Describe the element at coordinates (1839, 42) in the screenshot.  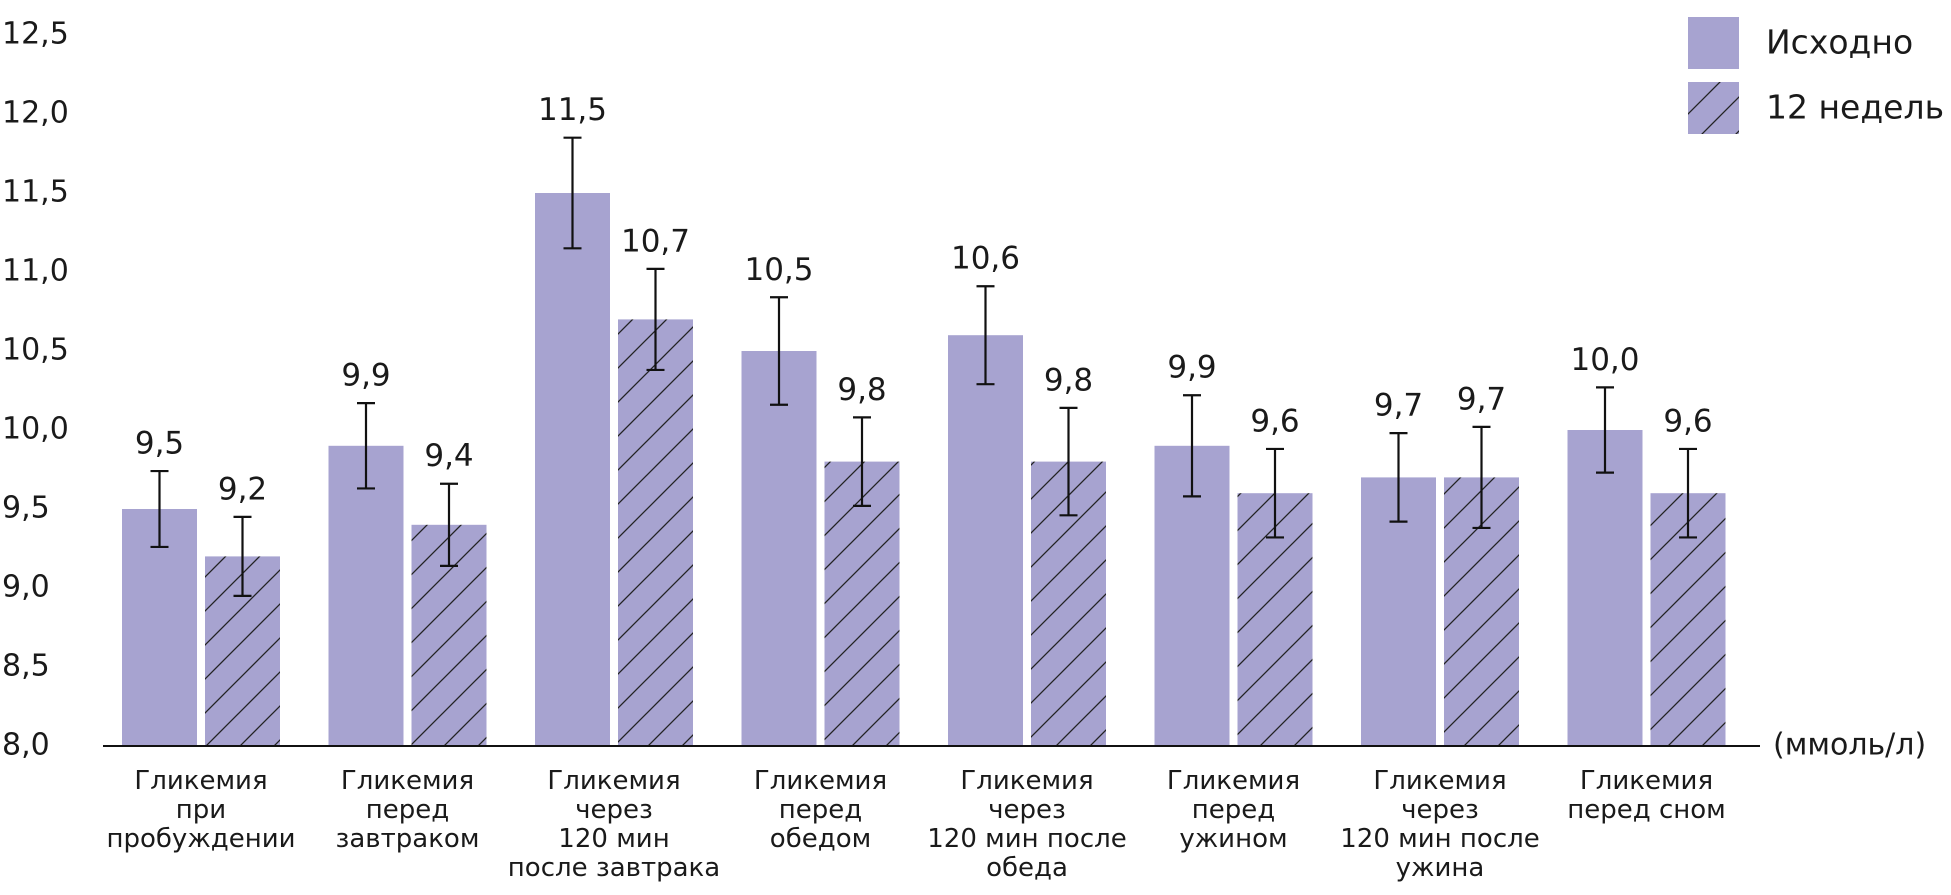
I see `legend-label: Исходно` at that location.